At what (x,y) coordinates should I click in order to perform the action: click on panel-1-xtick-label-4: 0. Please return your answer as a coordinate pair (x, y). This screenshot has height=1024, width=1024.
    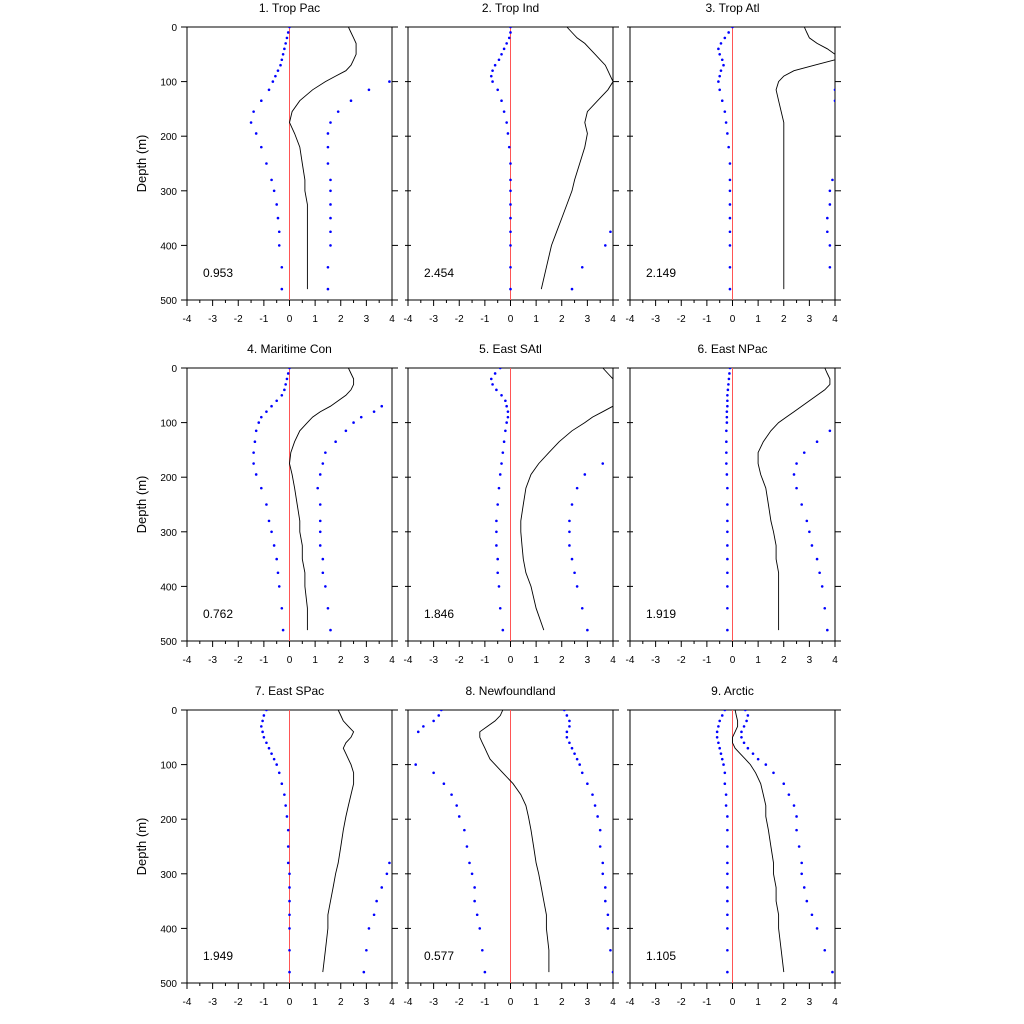
    Looking at the image, I should click on (290, 319).